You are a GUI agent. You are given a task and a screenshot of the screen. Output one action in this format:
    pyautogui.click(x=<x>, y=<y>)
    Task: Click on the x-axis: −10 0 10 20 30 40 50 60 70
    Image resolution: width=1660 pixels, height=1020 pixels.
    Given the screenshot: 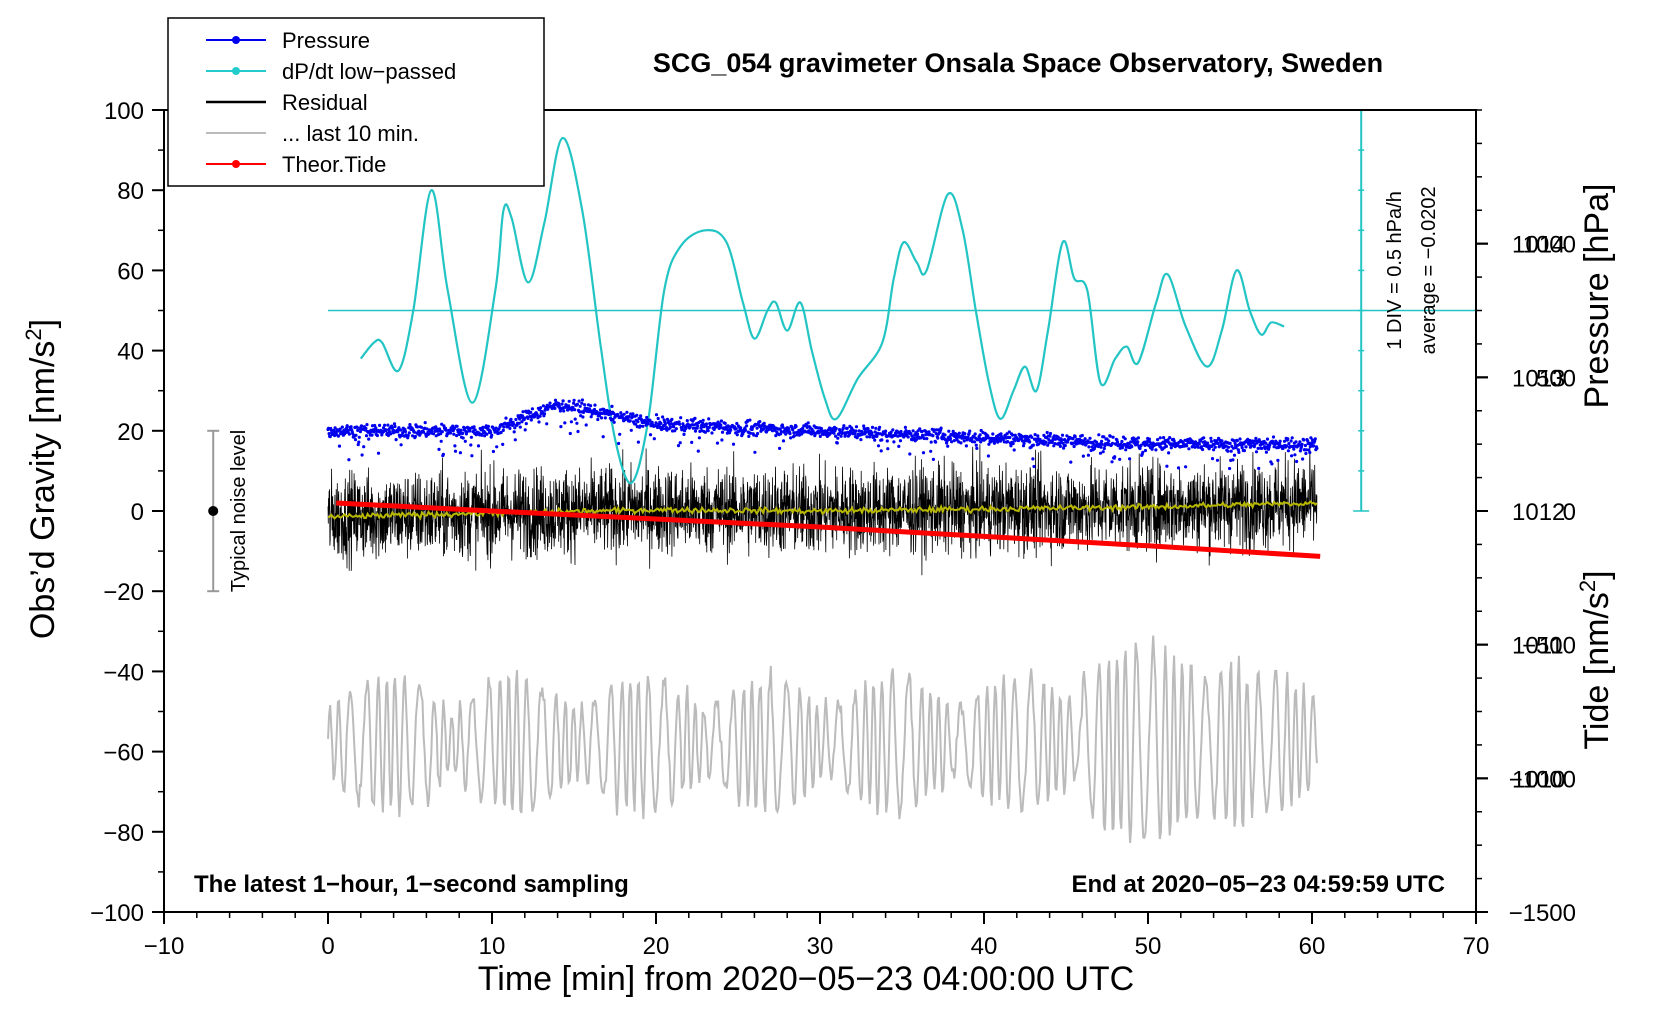 What is the action you would take?
    pyautogui.click(x=816, y=936)
    